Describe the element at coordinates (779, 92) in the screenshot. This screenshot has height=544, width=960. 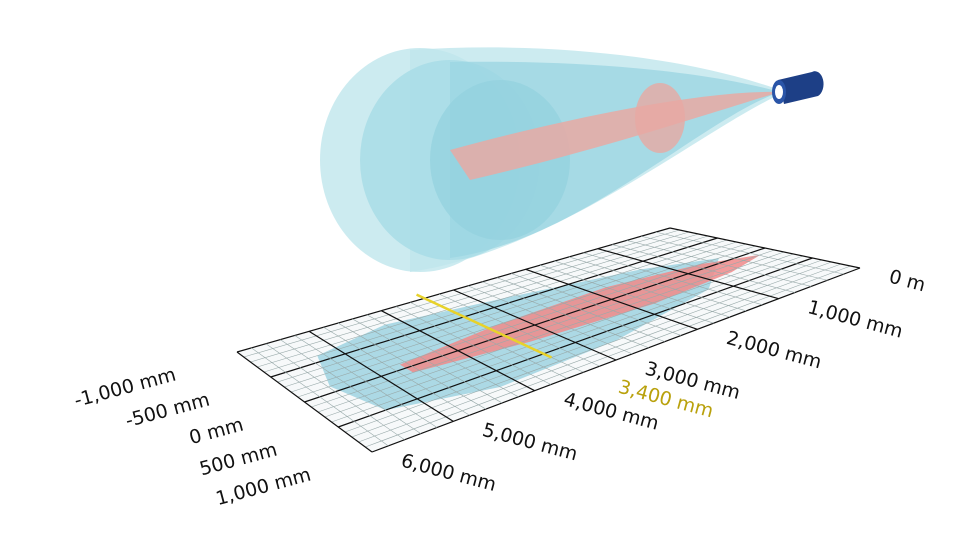
I see `sensor-lens` at that location.